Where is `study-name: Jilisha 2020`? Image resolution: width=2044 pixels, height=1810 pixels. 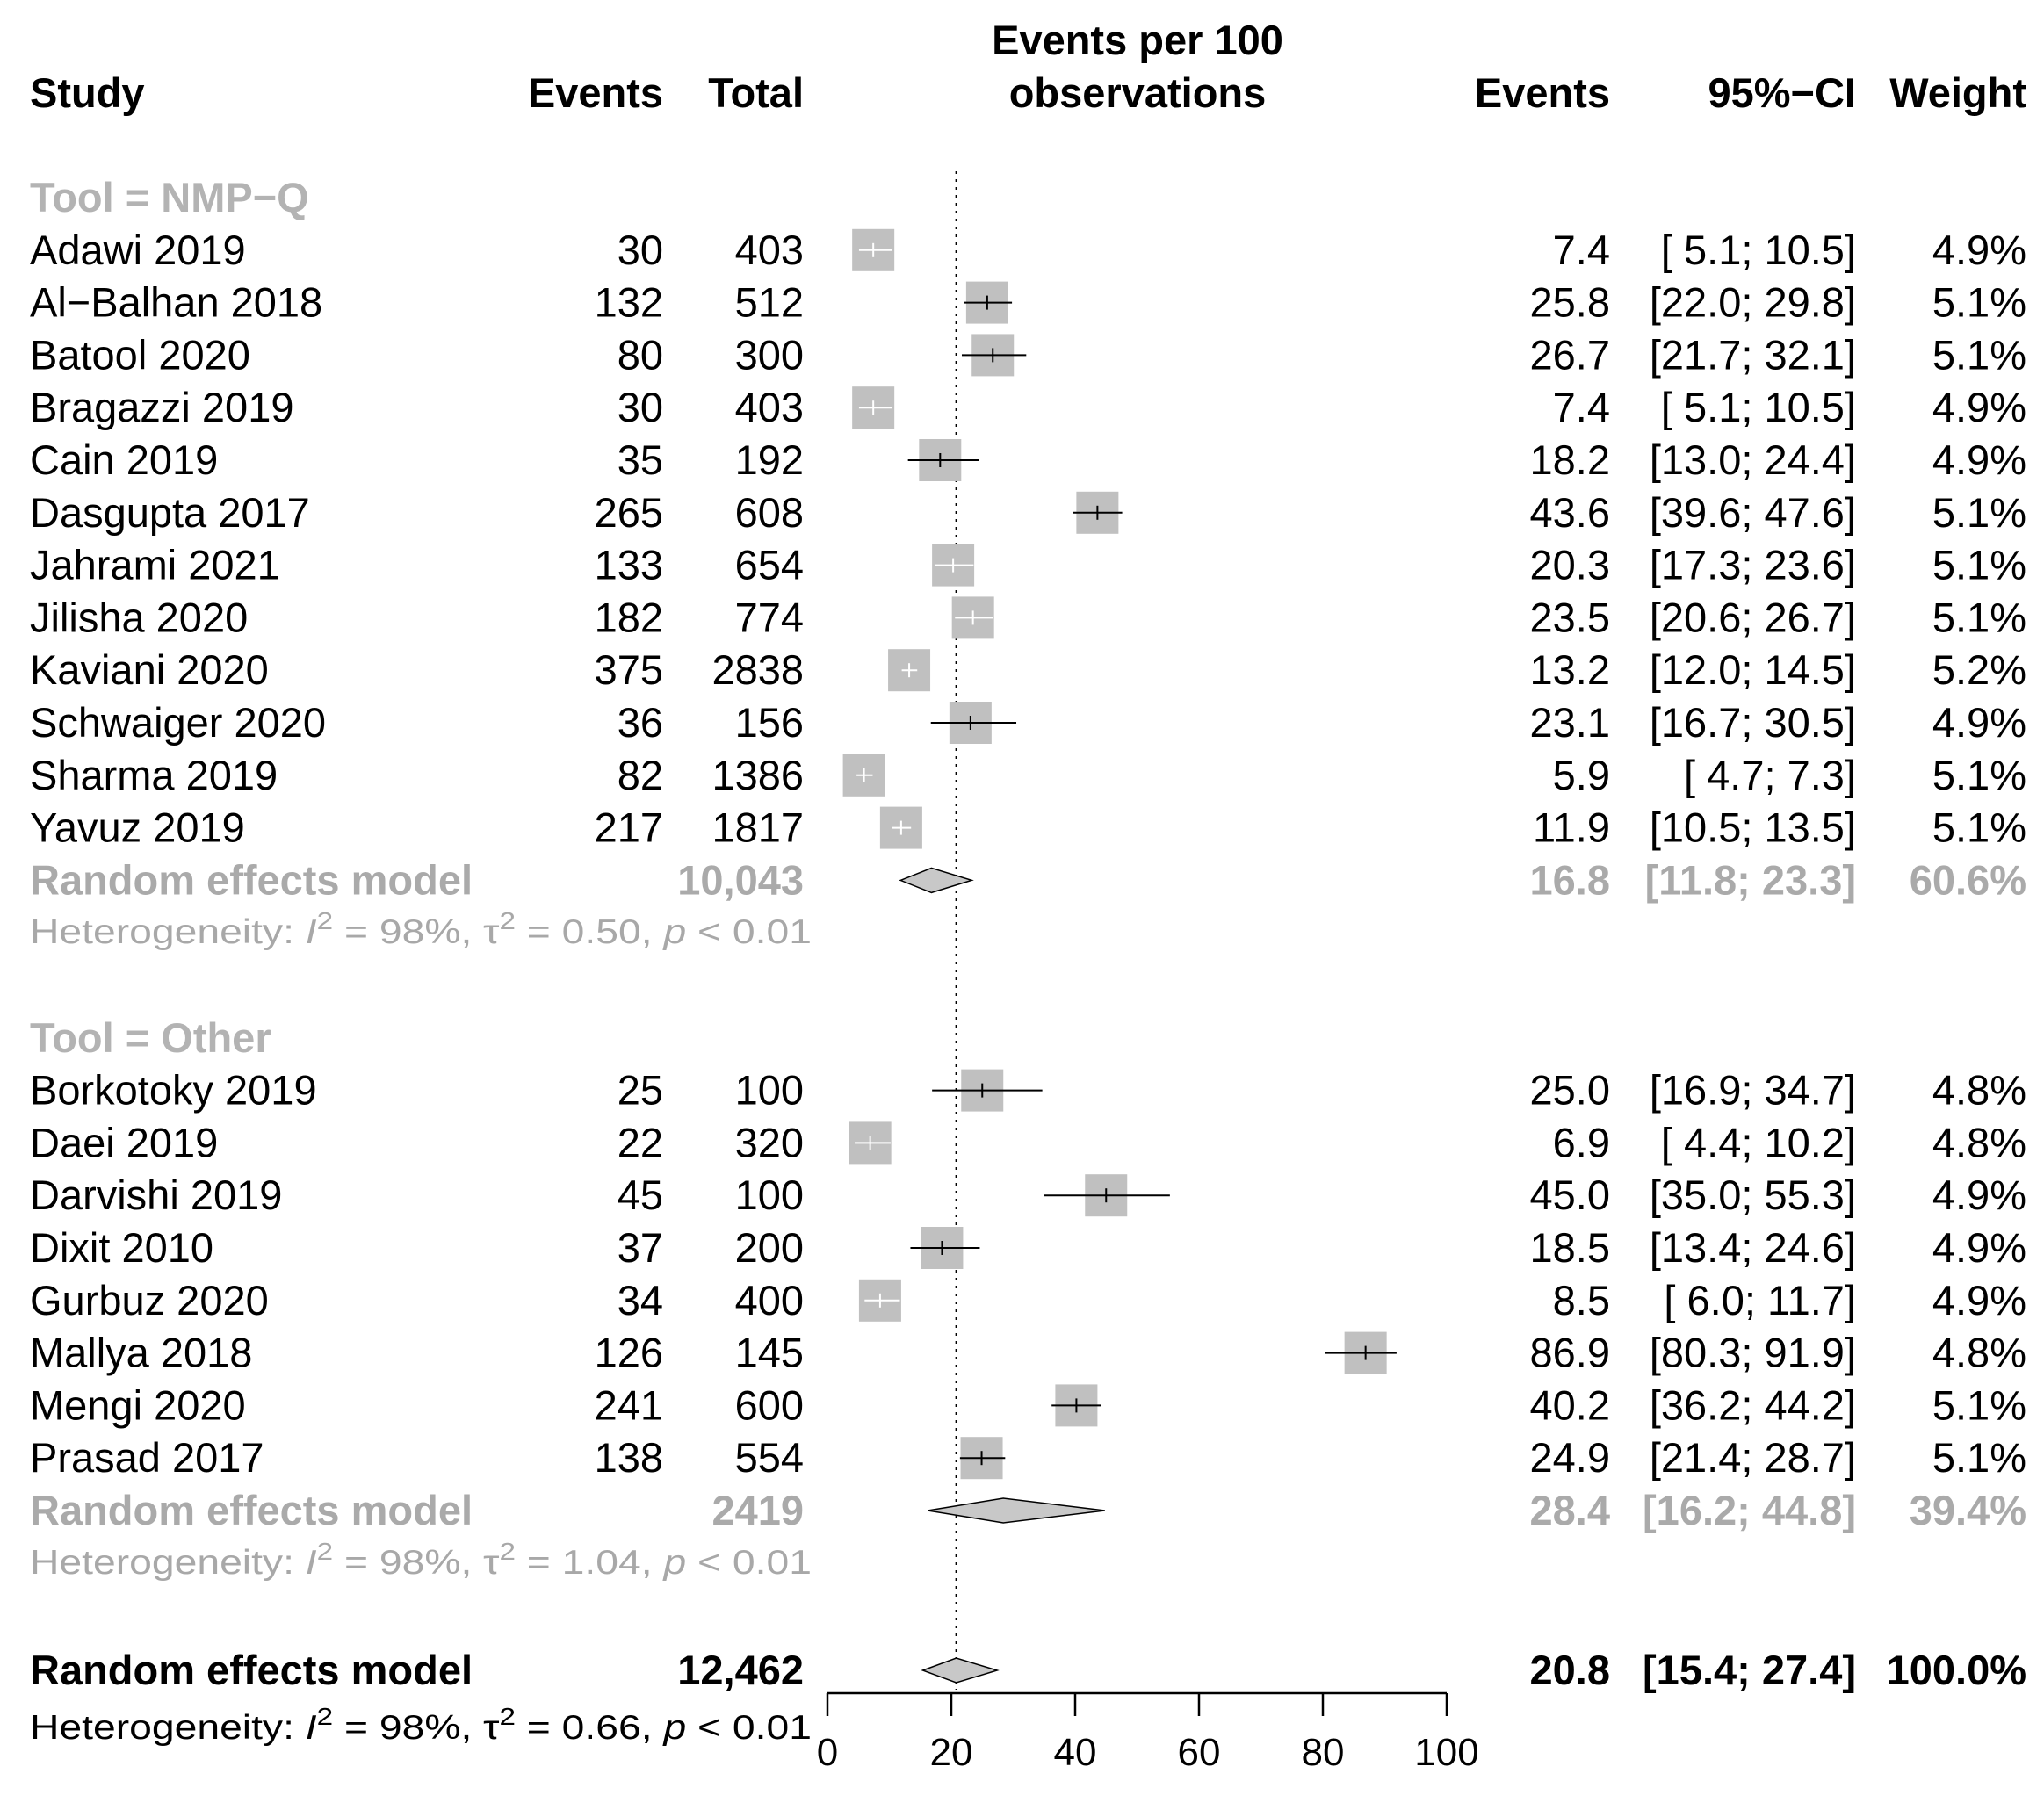 study-name: Jilisha 2020 is located at coordinates (139, 617).